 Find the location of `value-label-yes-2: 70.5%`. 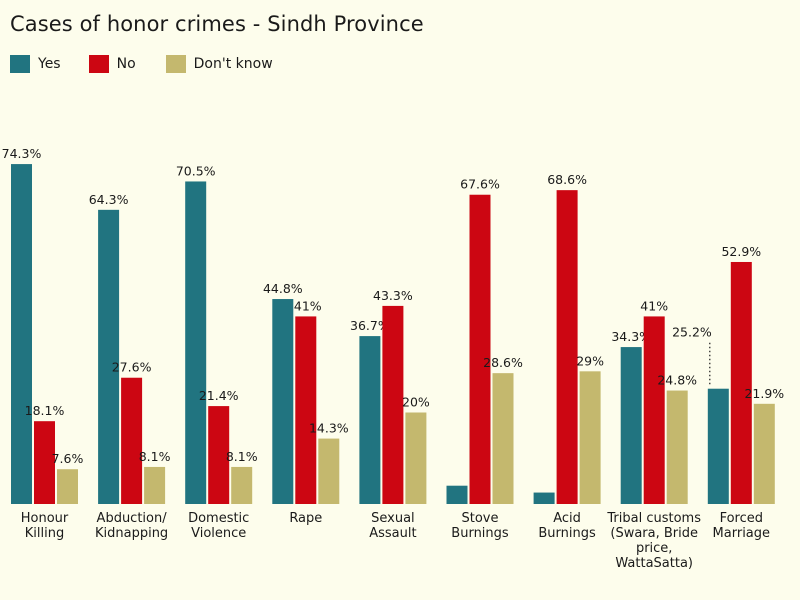

value-label-yes-2: 70.5% is located at coordinates (196, 170).